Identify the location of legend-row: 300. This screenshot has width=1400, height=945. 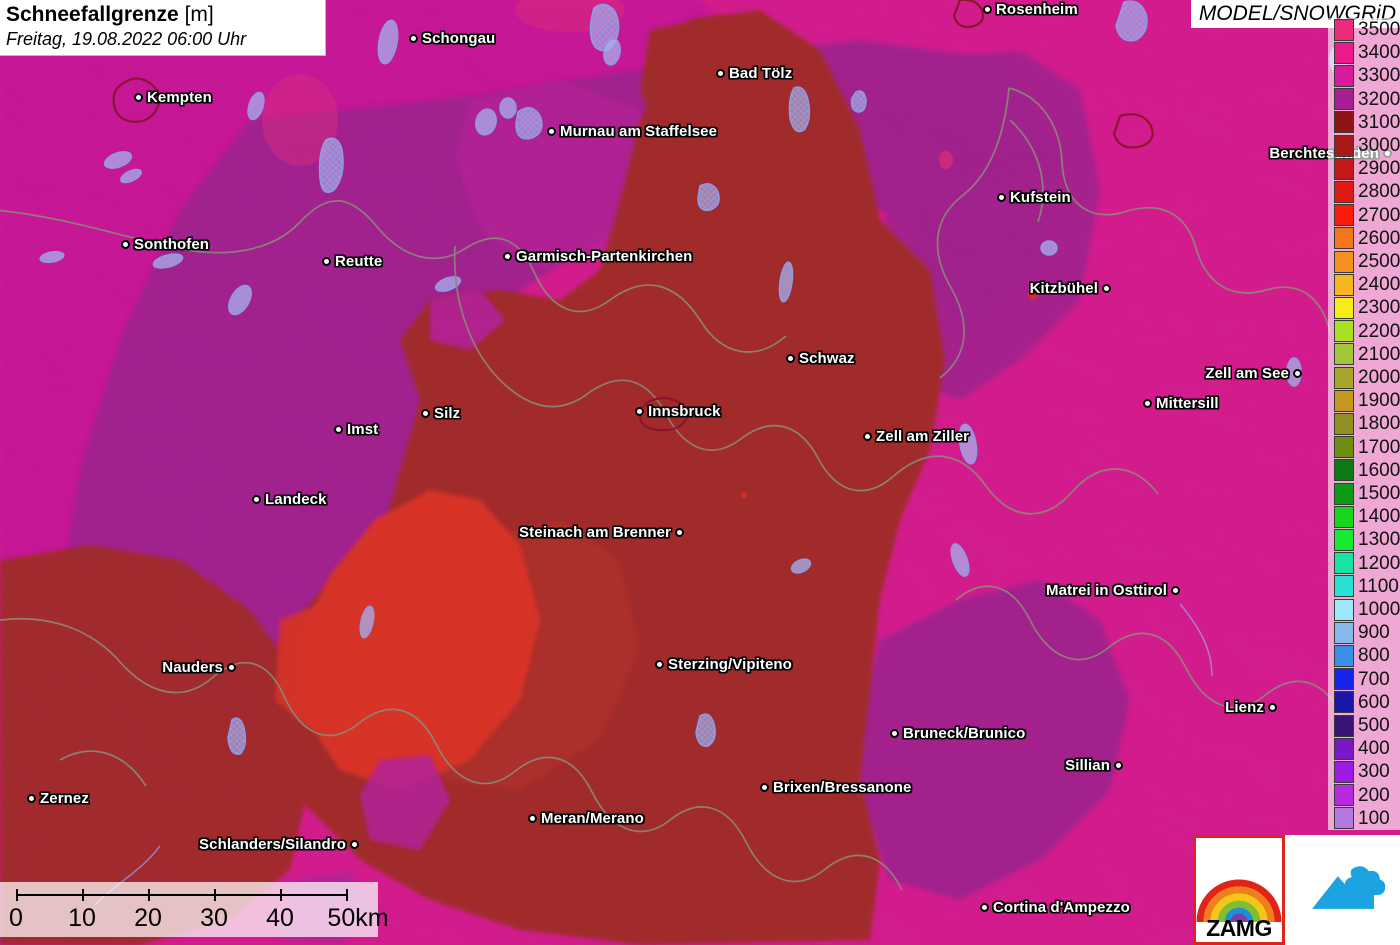
(1367, 771).